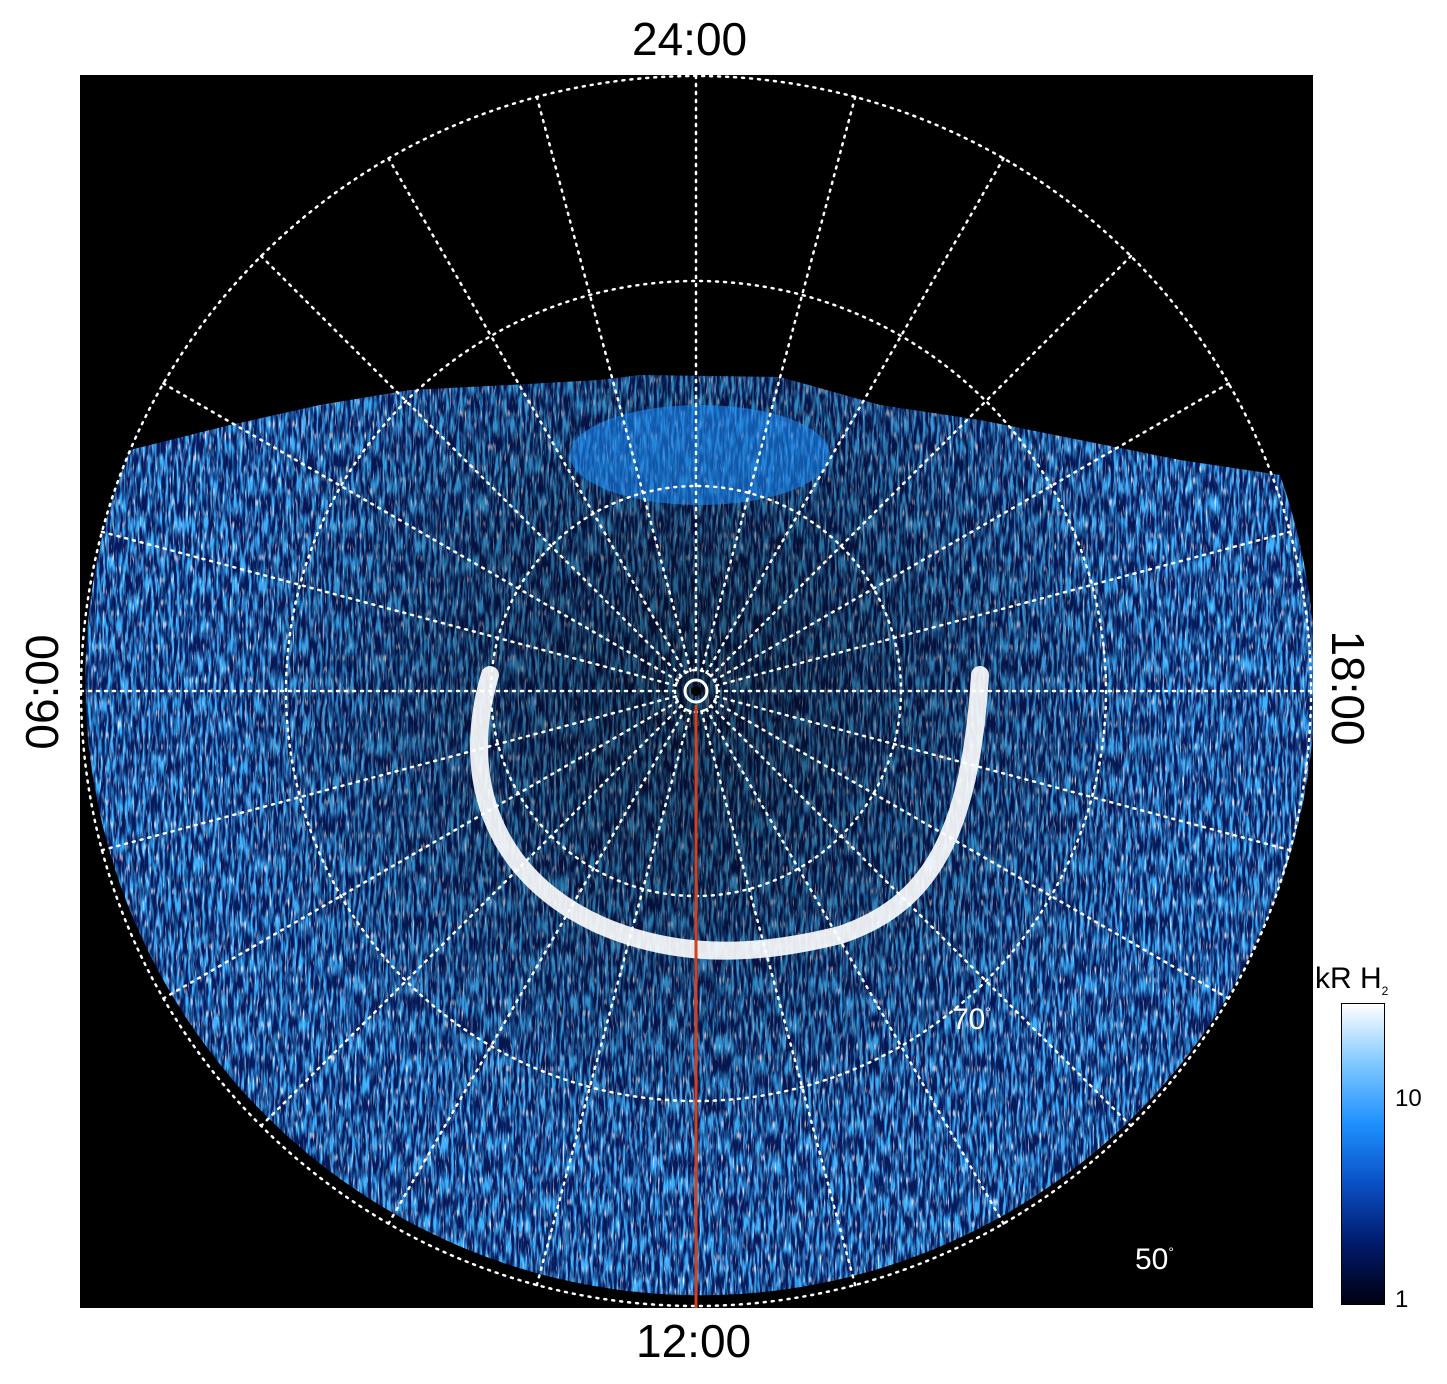  What do you see at coordinates (1154, 1259) in the screenshot?
I see `latitude-label-50: 50°` at bounding box center [1154, 1259].